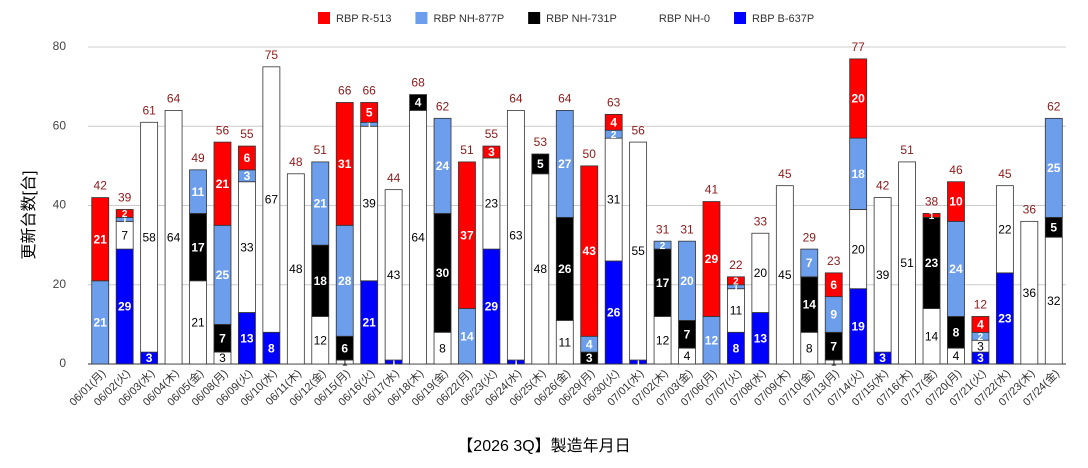 The height and width of the screenshot is (468, 1088). I want to click on data-label: 13, so click(761, 338).